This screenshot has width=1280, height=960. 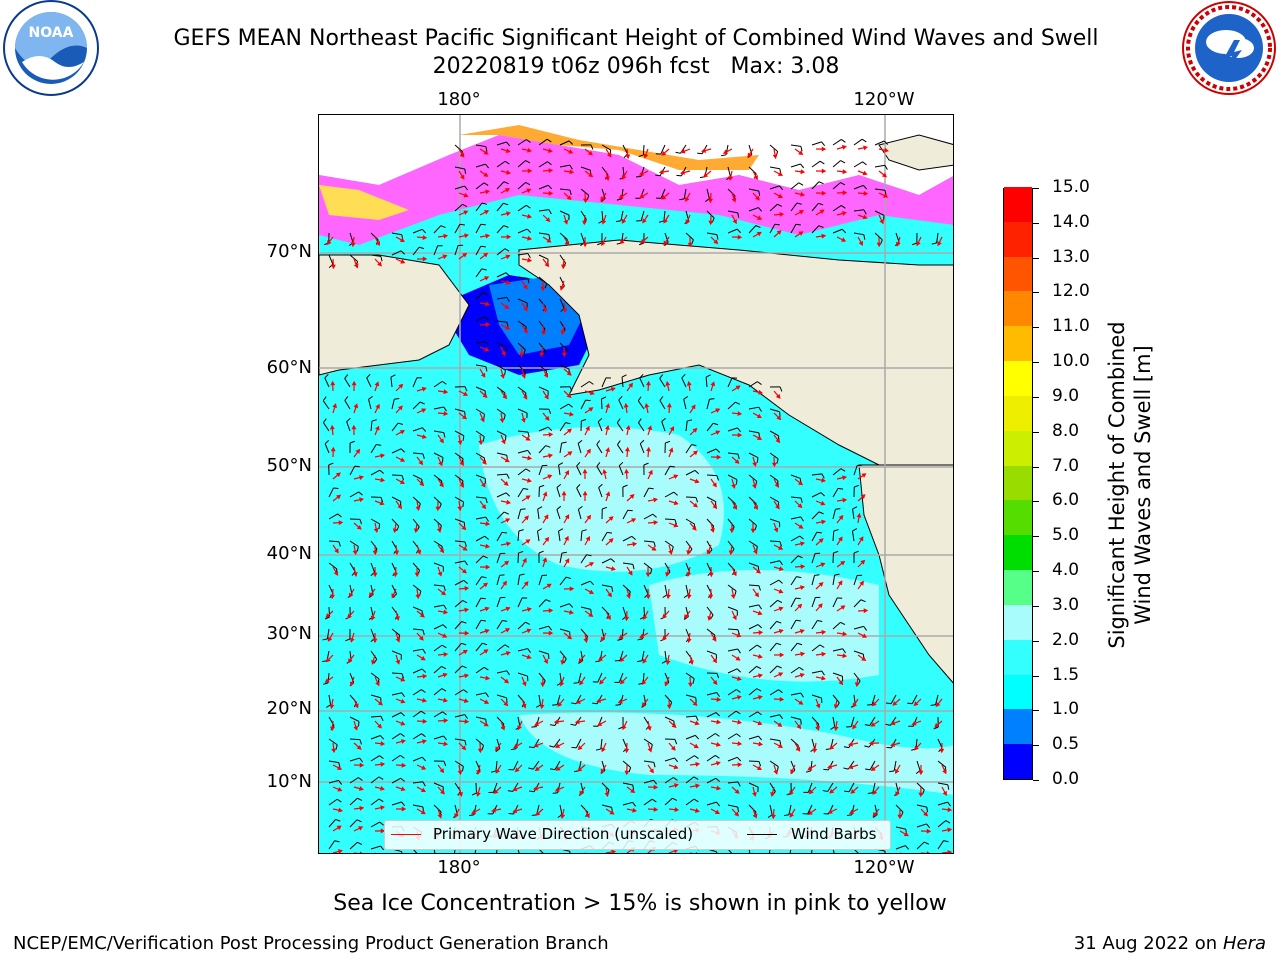 What do you see at coordinates (636, 190) in the screenshot?
I see `sea-ice-area` at bounding box center [636, 190].